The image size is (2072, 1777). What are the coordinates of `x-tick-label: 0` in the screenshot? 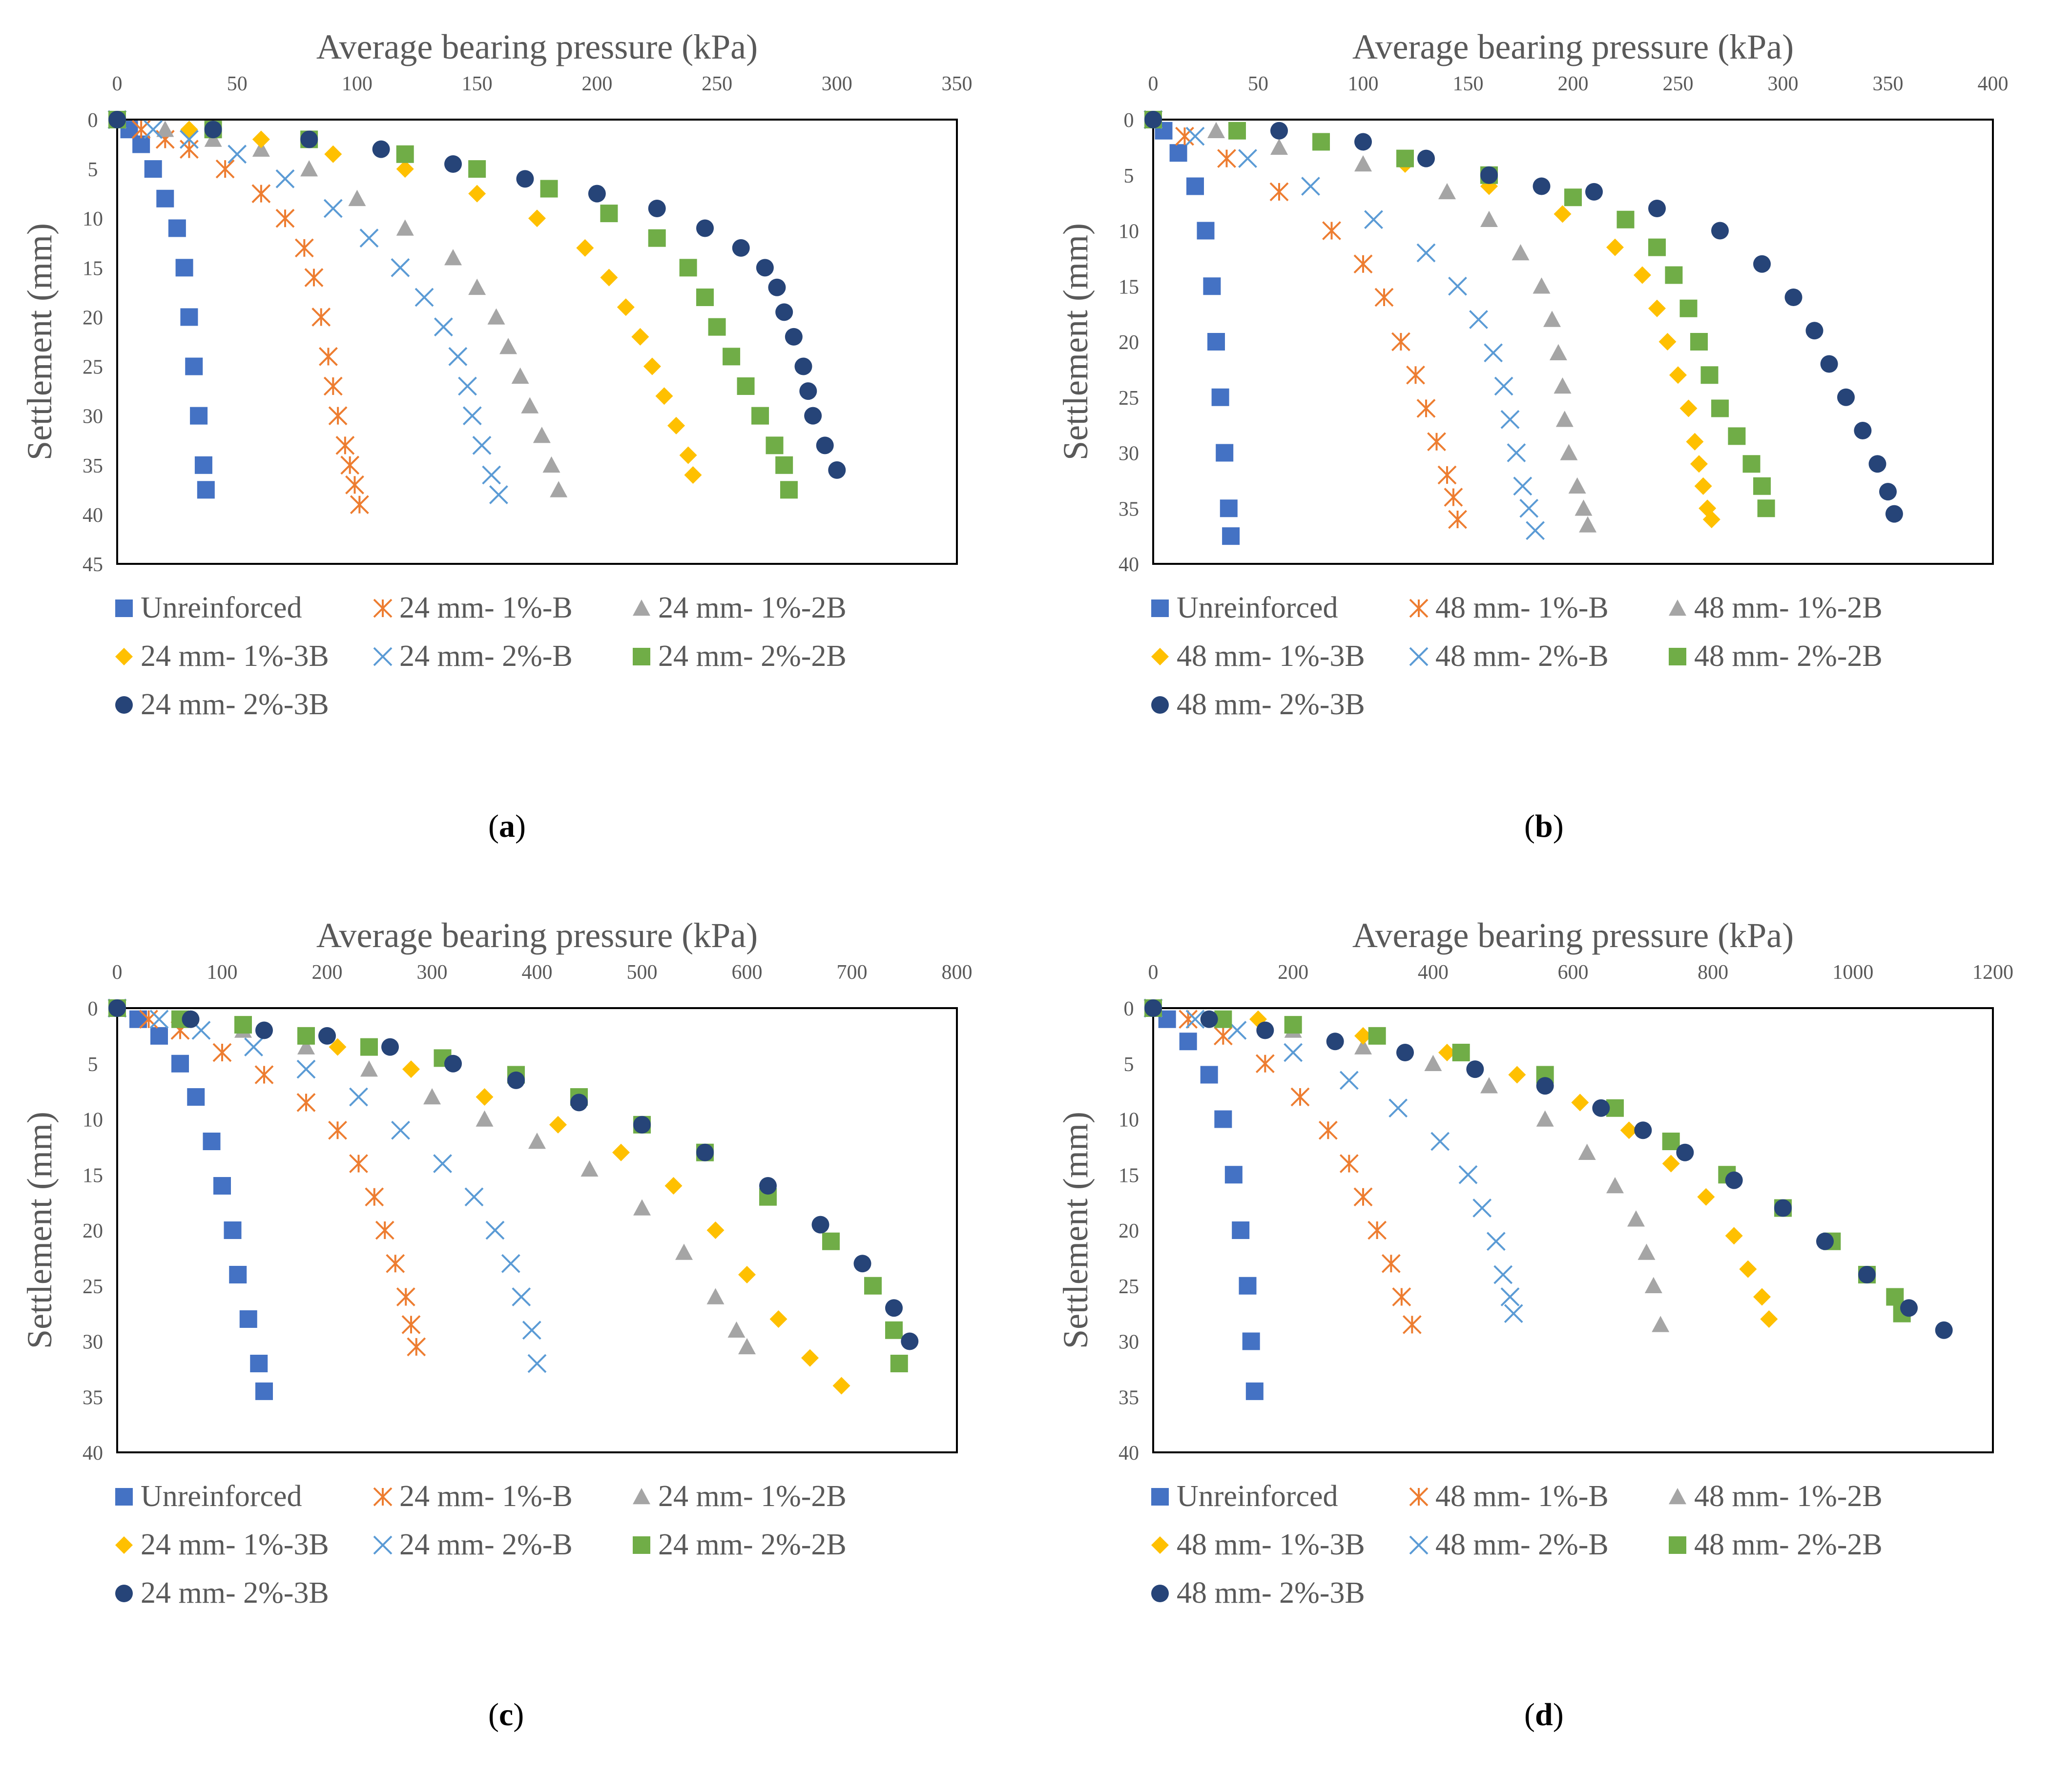 It's located at (117, 972).